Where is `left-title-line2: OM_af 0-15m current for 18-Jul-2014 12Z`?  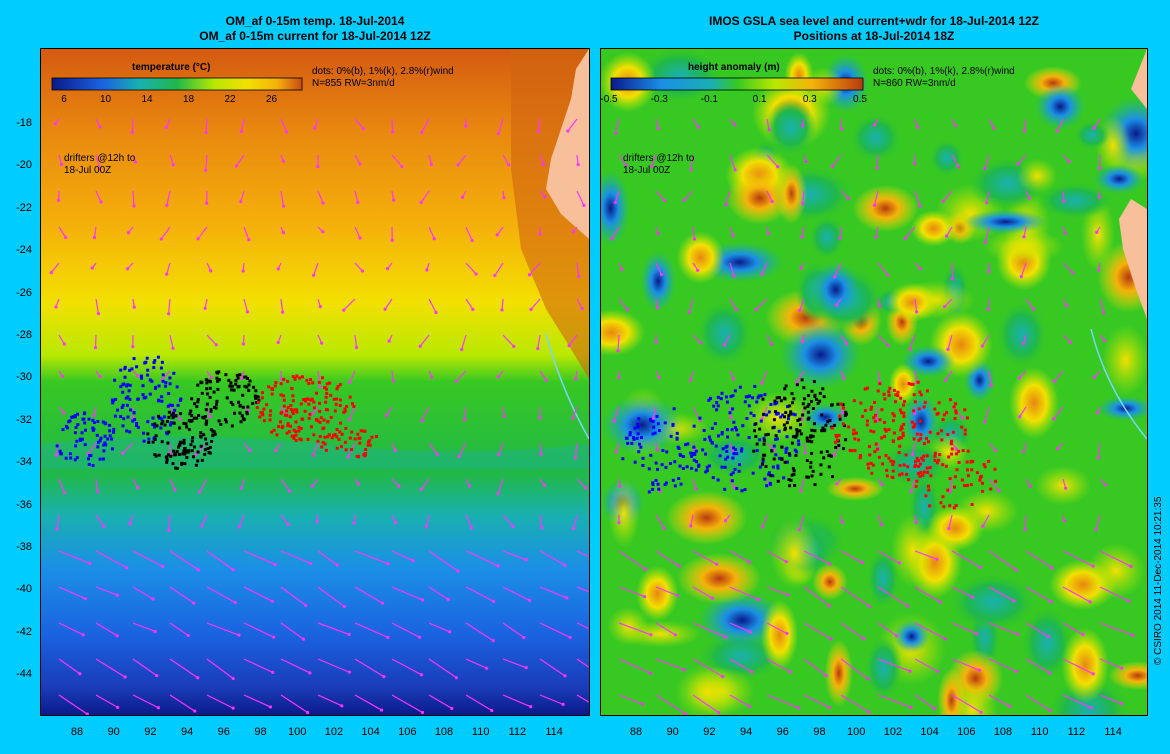 left-title-line2: OM_af 0-15m current for 18-Jul-2014 12Z is located at coordinates (315, 36).